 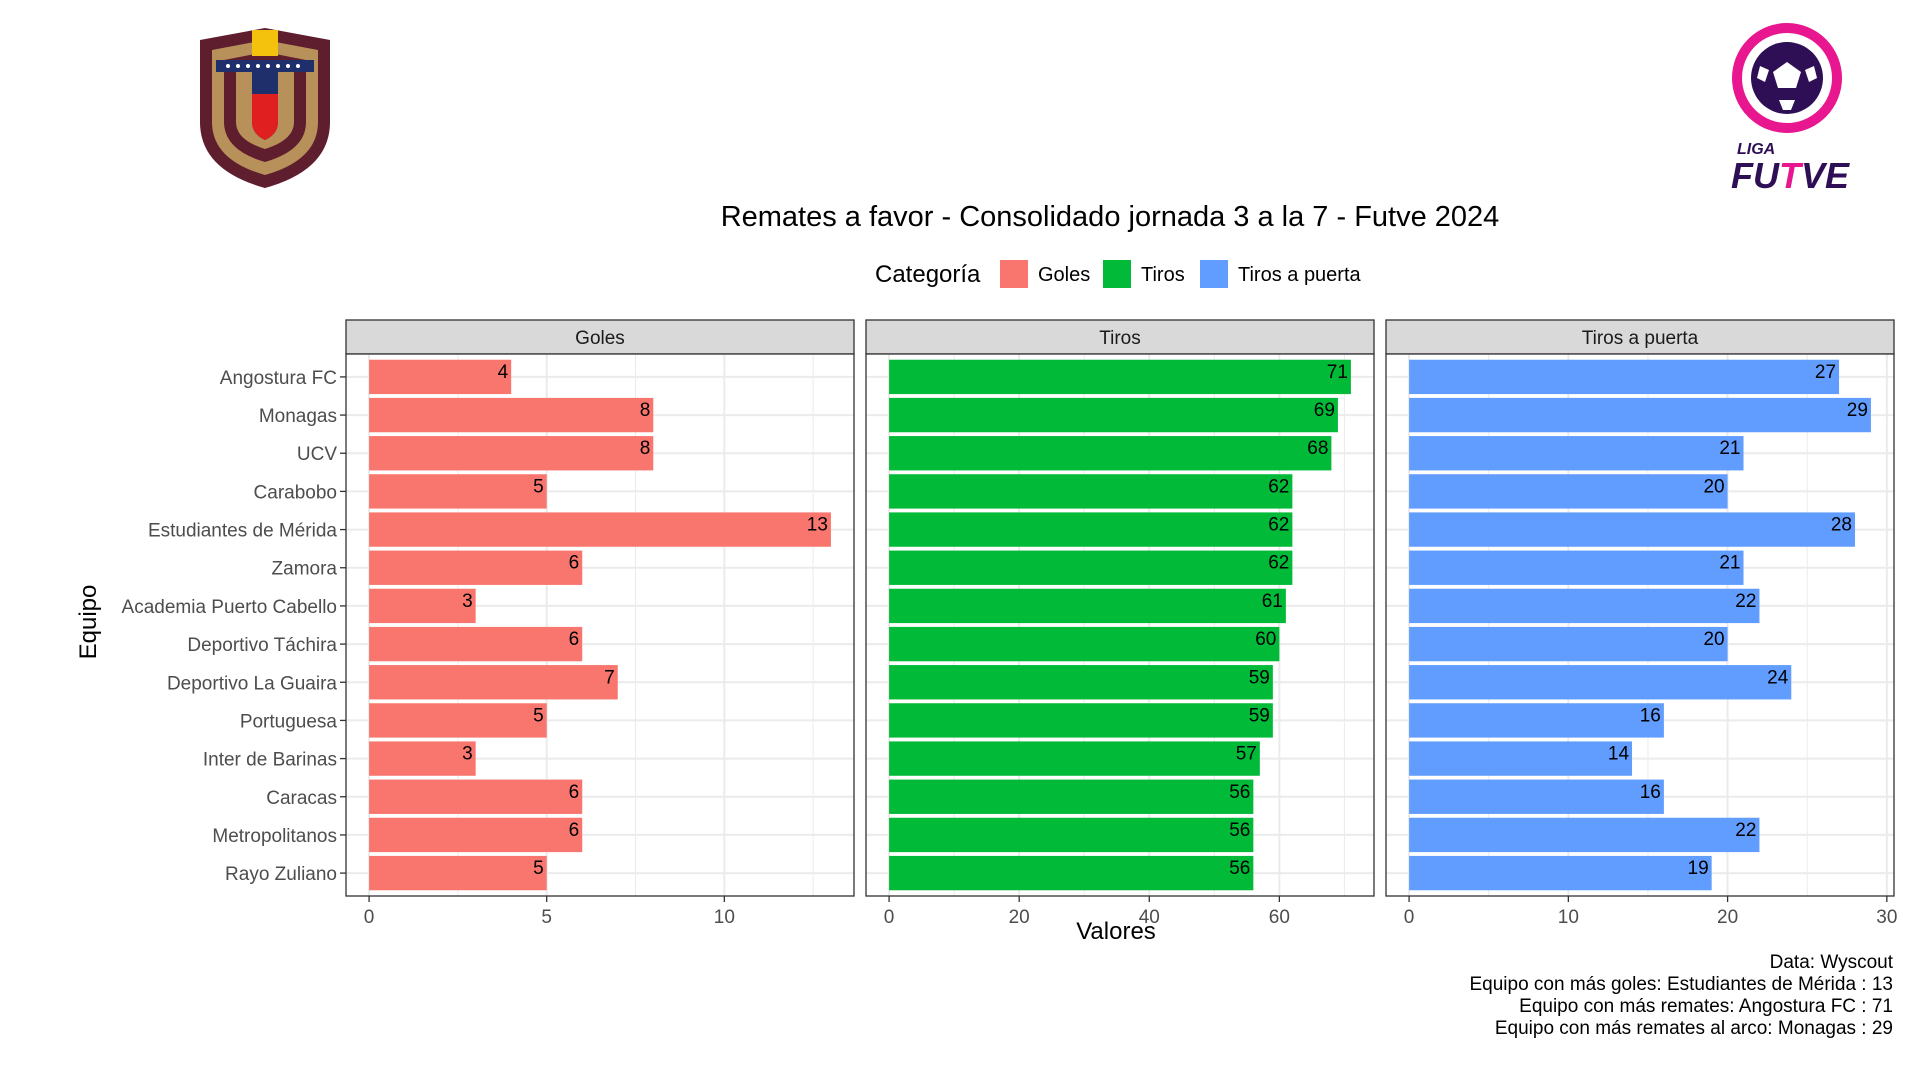 What do you see at coordinates (262, 645) in the screenshot?
I see `y-tick-label-7: Deportivo Táchira` at bounding box center [262, 645].